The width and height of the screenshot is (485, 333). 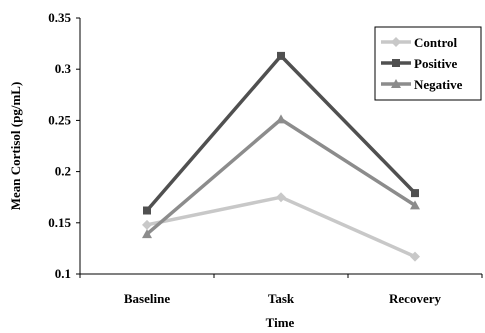 I want to click on legend-item-negative: Negative, so click(x=422, y=84).